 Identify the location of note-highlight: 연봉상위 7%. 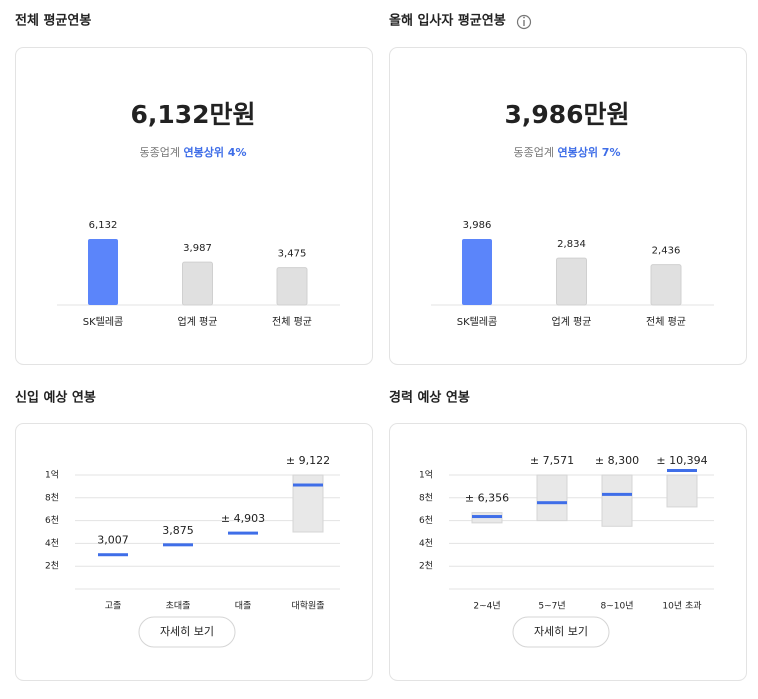
(588, 152).